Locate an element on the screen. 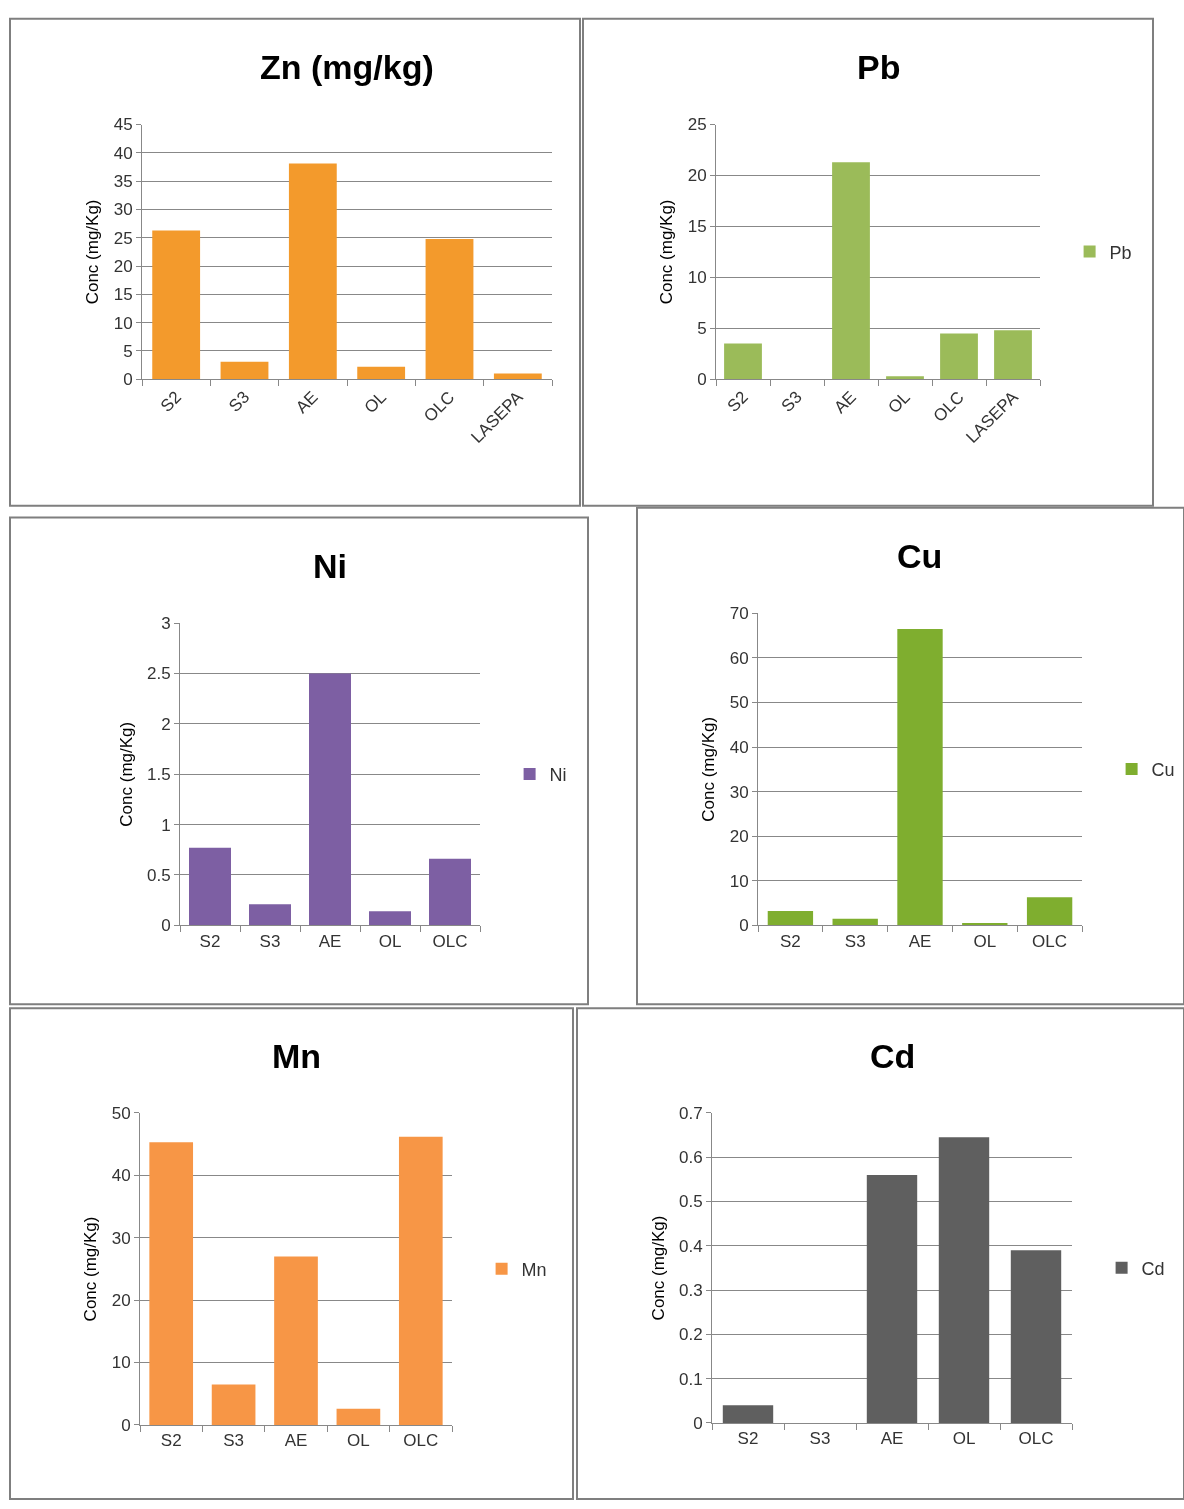 The image size is (1184, 1509). y-tick-label: 1 is located at coordinates (166, 825).